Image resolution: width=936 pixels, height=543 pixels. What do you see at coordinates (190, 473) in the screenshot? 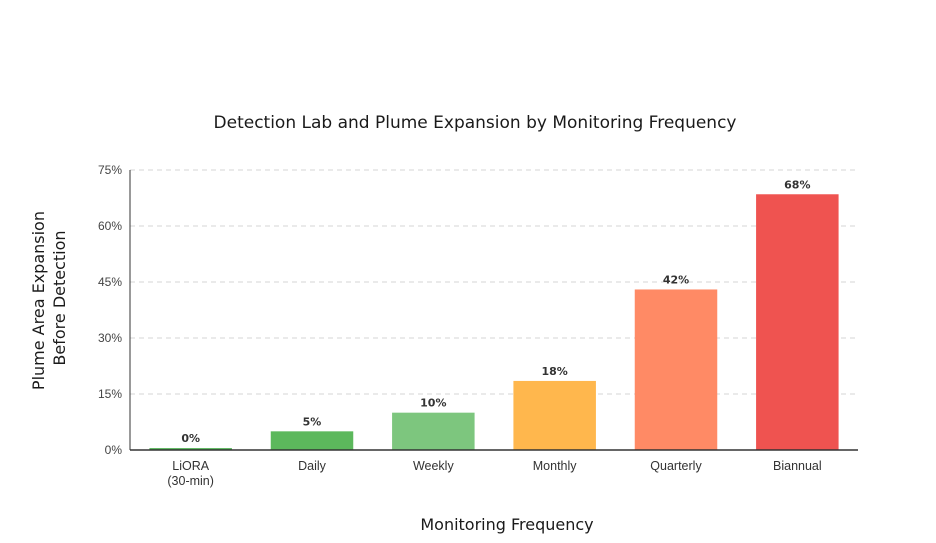
I see `x-tick-label: LiORA (30-min)` at bounding box center [190, 473].